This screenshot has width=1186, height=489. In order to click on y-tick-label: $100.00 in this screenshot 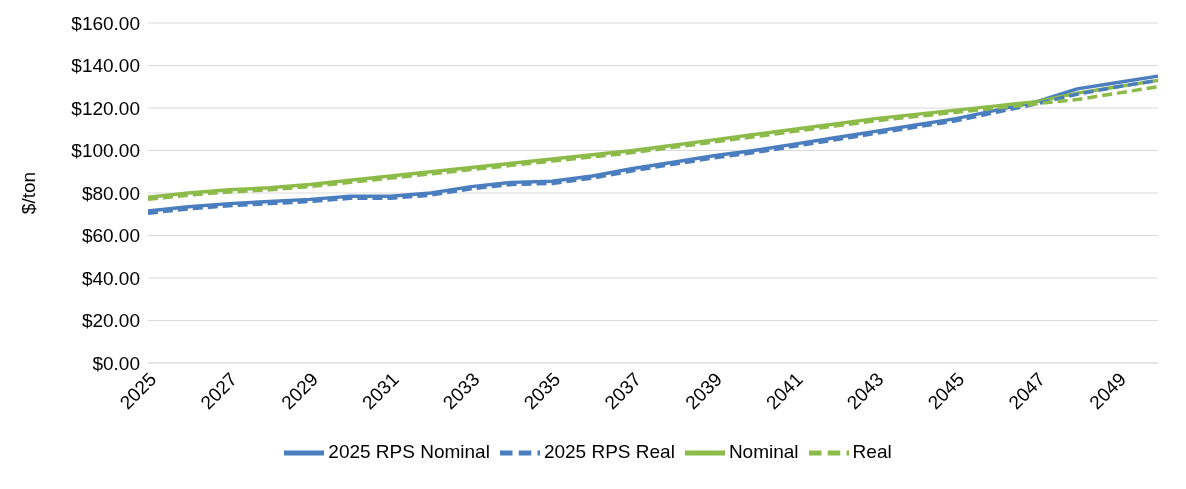, I will do `click(105, 151)`.